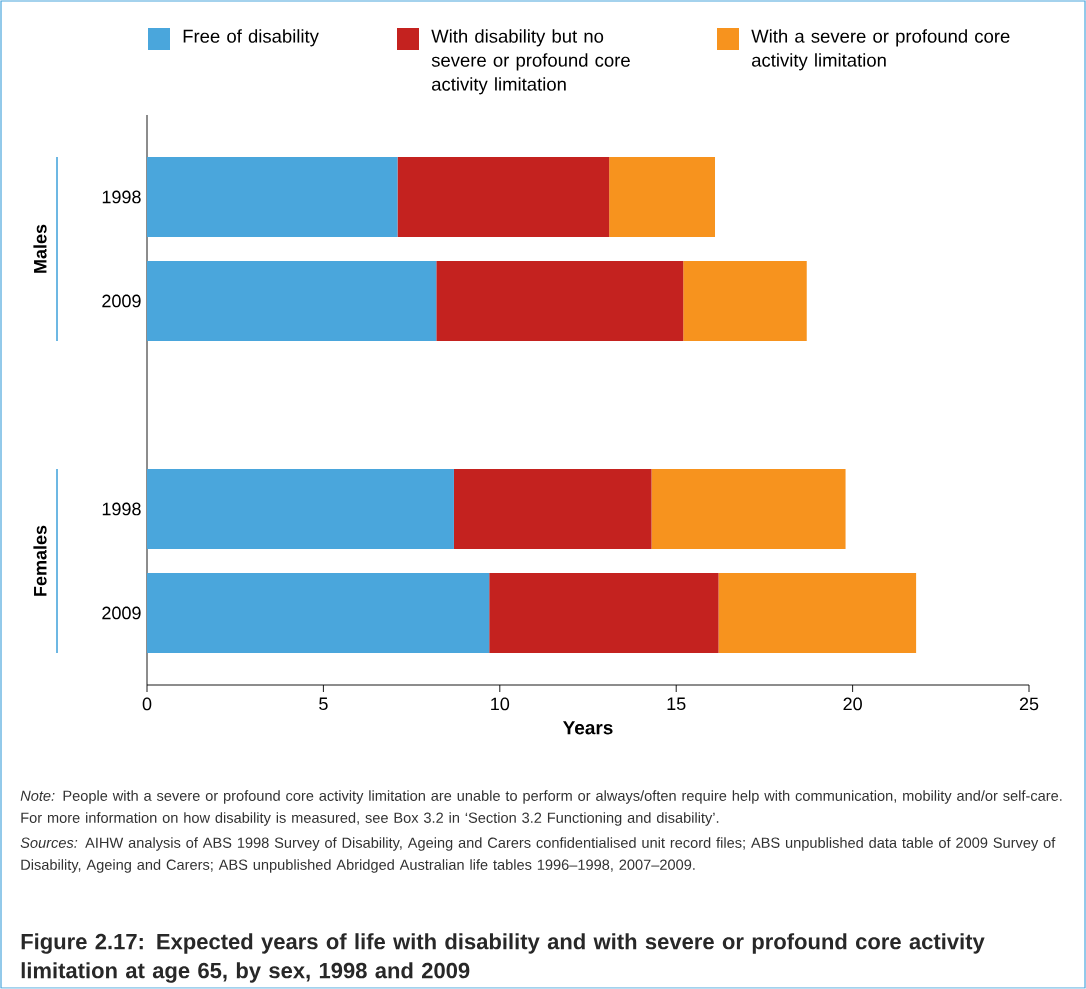 The width and height of the screenshot is (1086, 989). I want to click on legend-label: With disability but no severe or profound core activity limitation, so click(530, 62).